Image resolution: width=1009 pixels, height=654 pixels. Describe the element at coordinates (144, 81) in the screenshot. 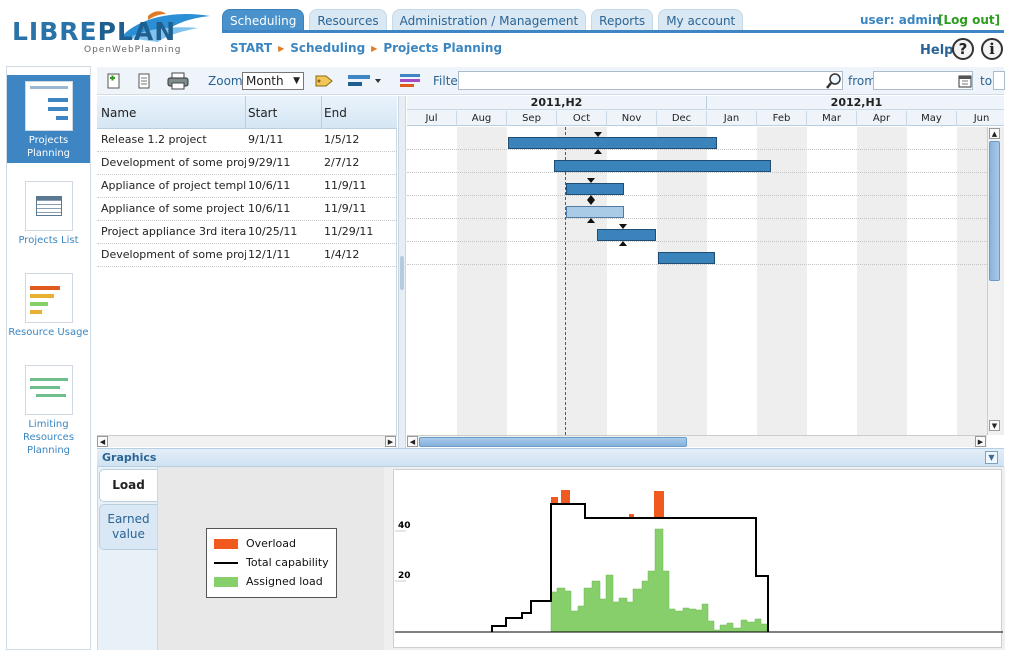

I see `new-from-template-icon` at that location.